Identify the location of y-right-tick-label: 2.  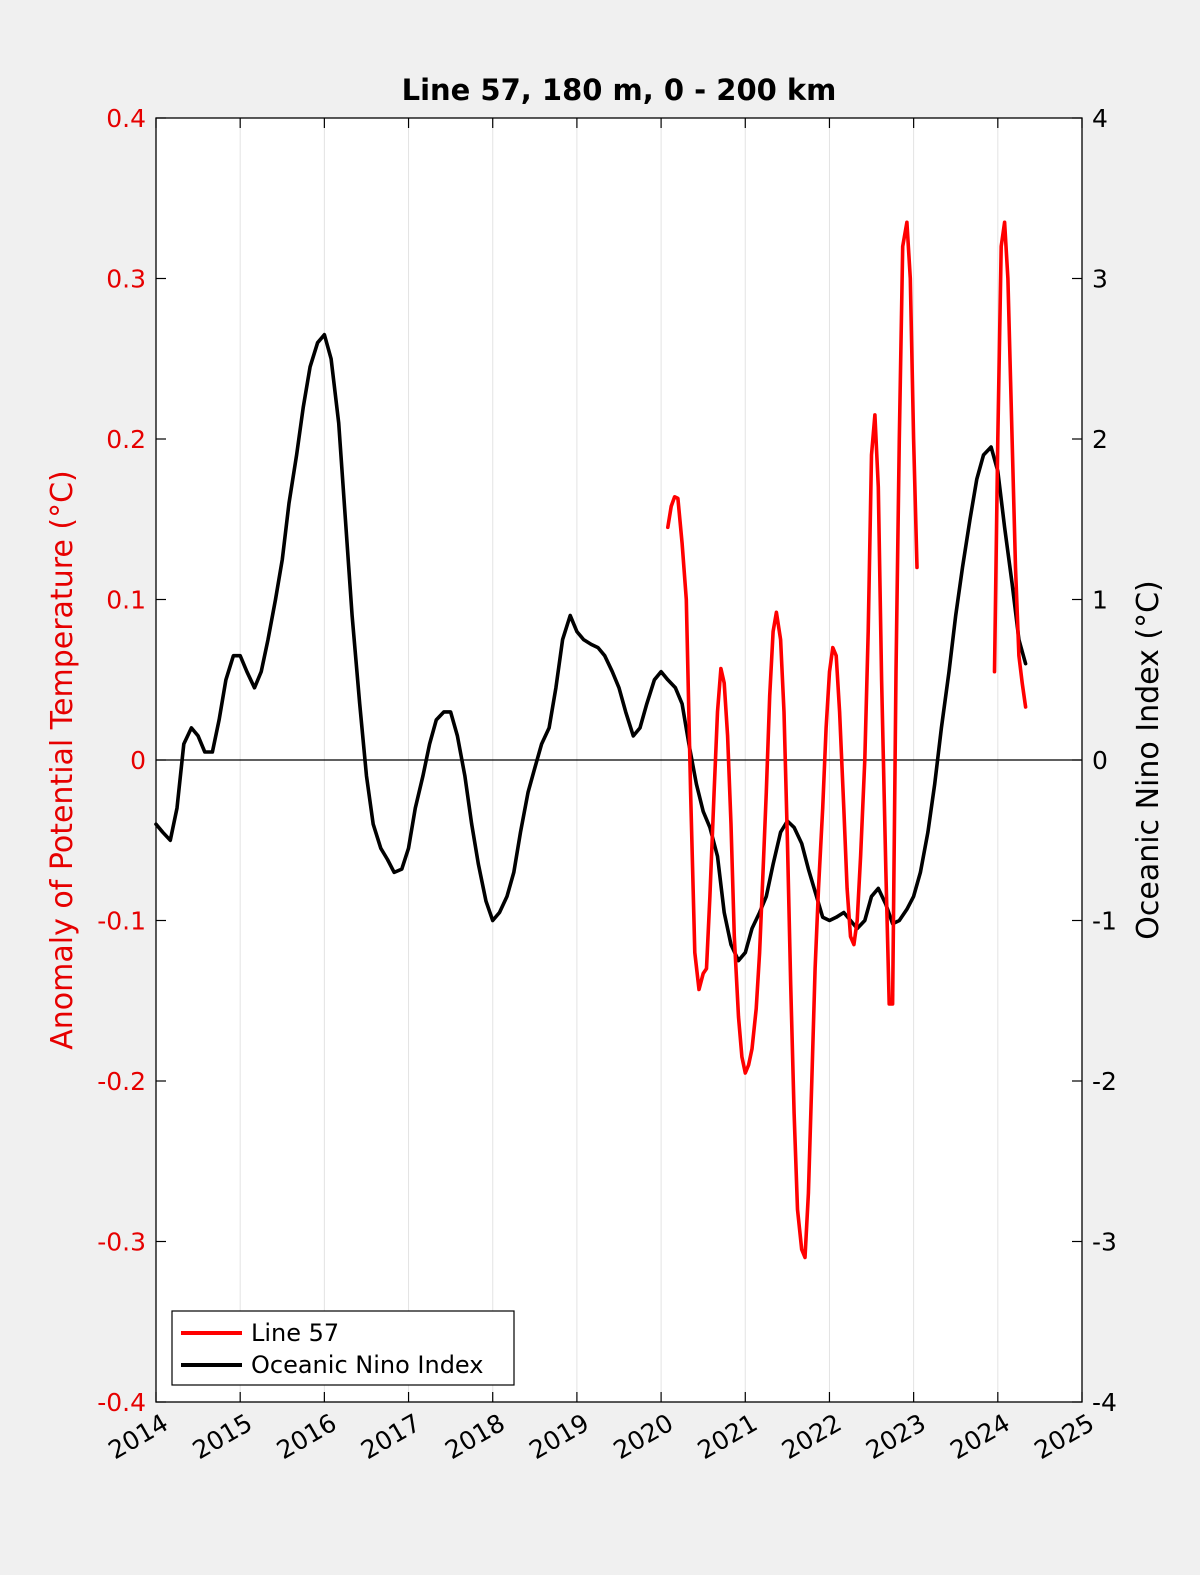
(1100, 439).